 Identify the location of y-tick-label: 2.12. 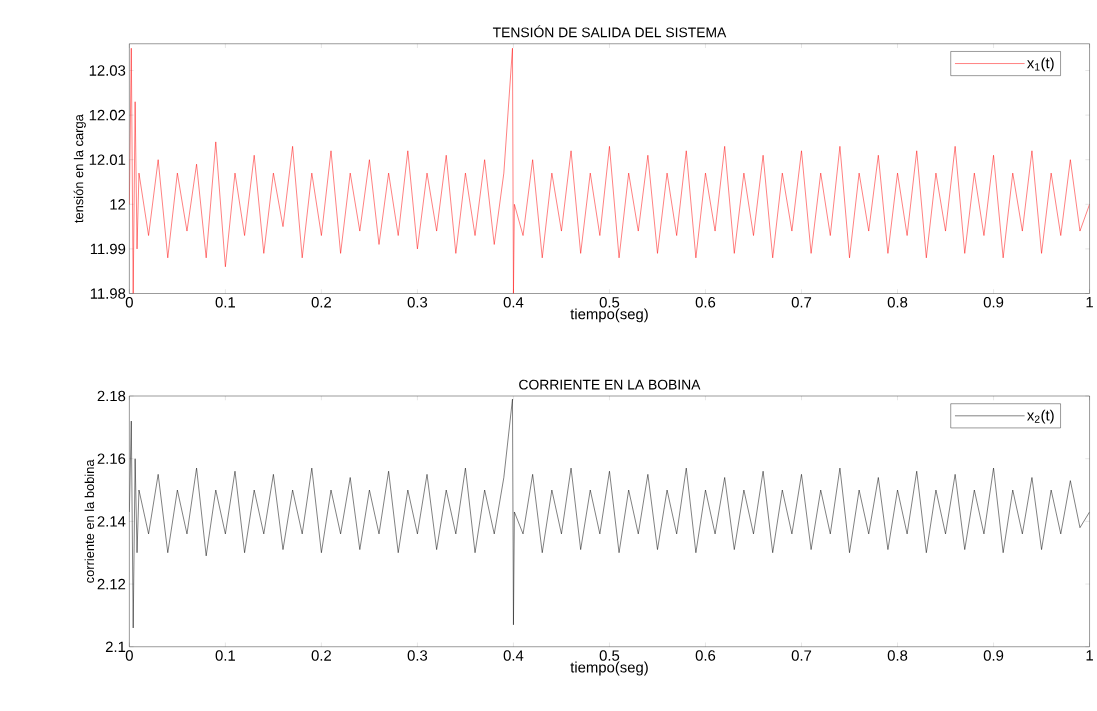
(111, 584).